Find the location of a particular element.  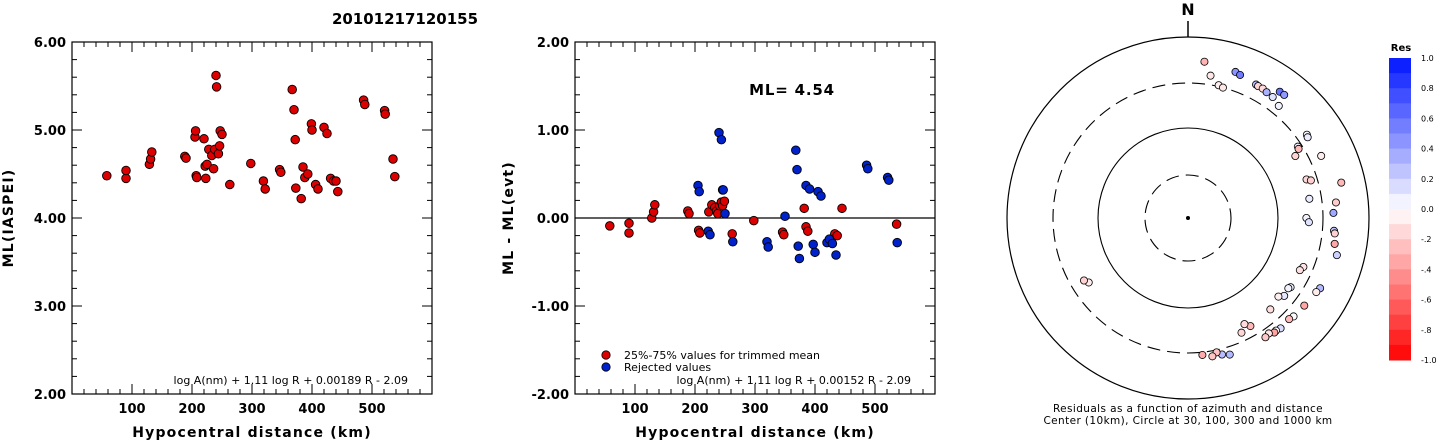

x-tick-labels: 100 200 300 400 500 is located at coordinates (754, 409).